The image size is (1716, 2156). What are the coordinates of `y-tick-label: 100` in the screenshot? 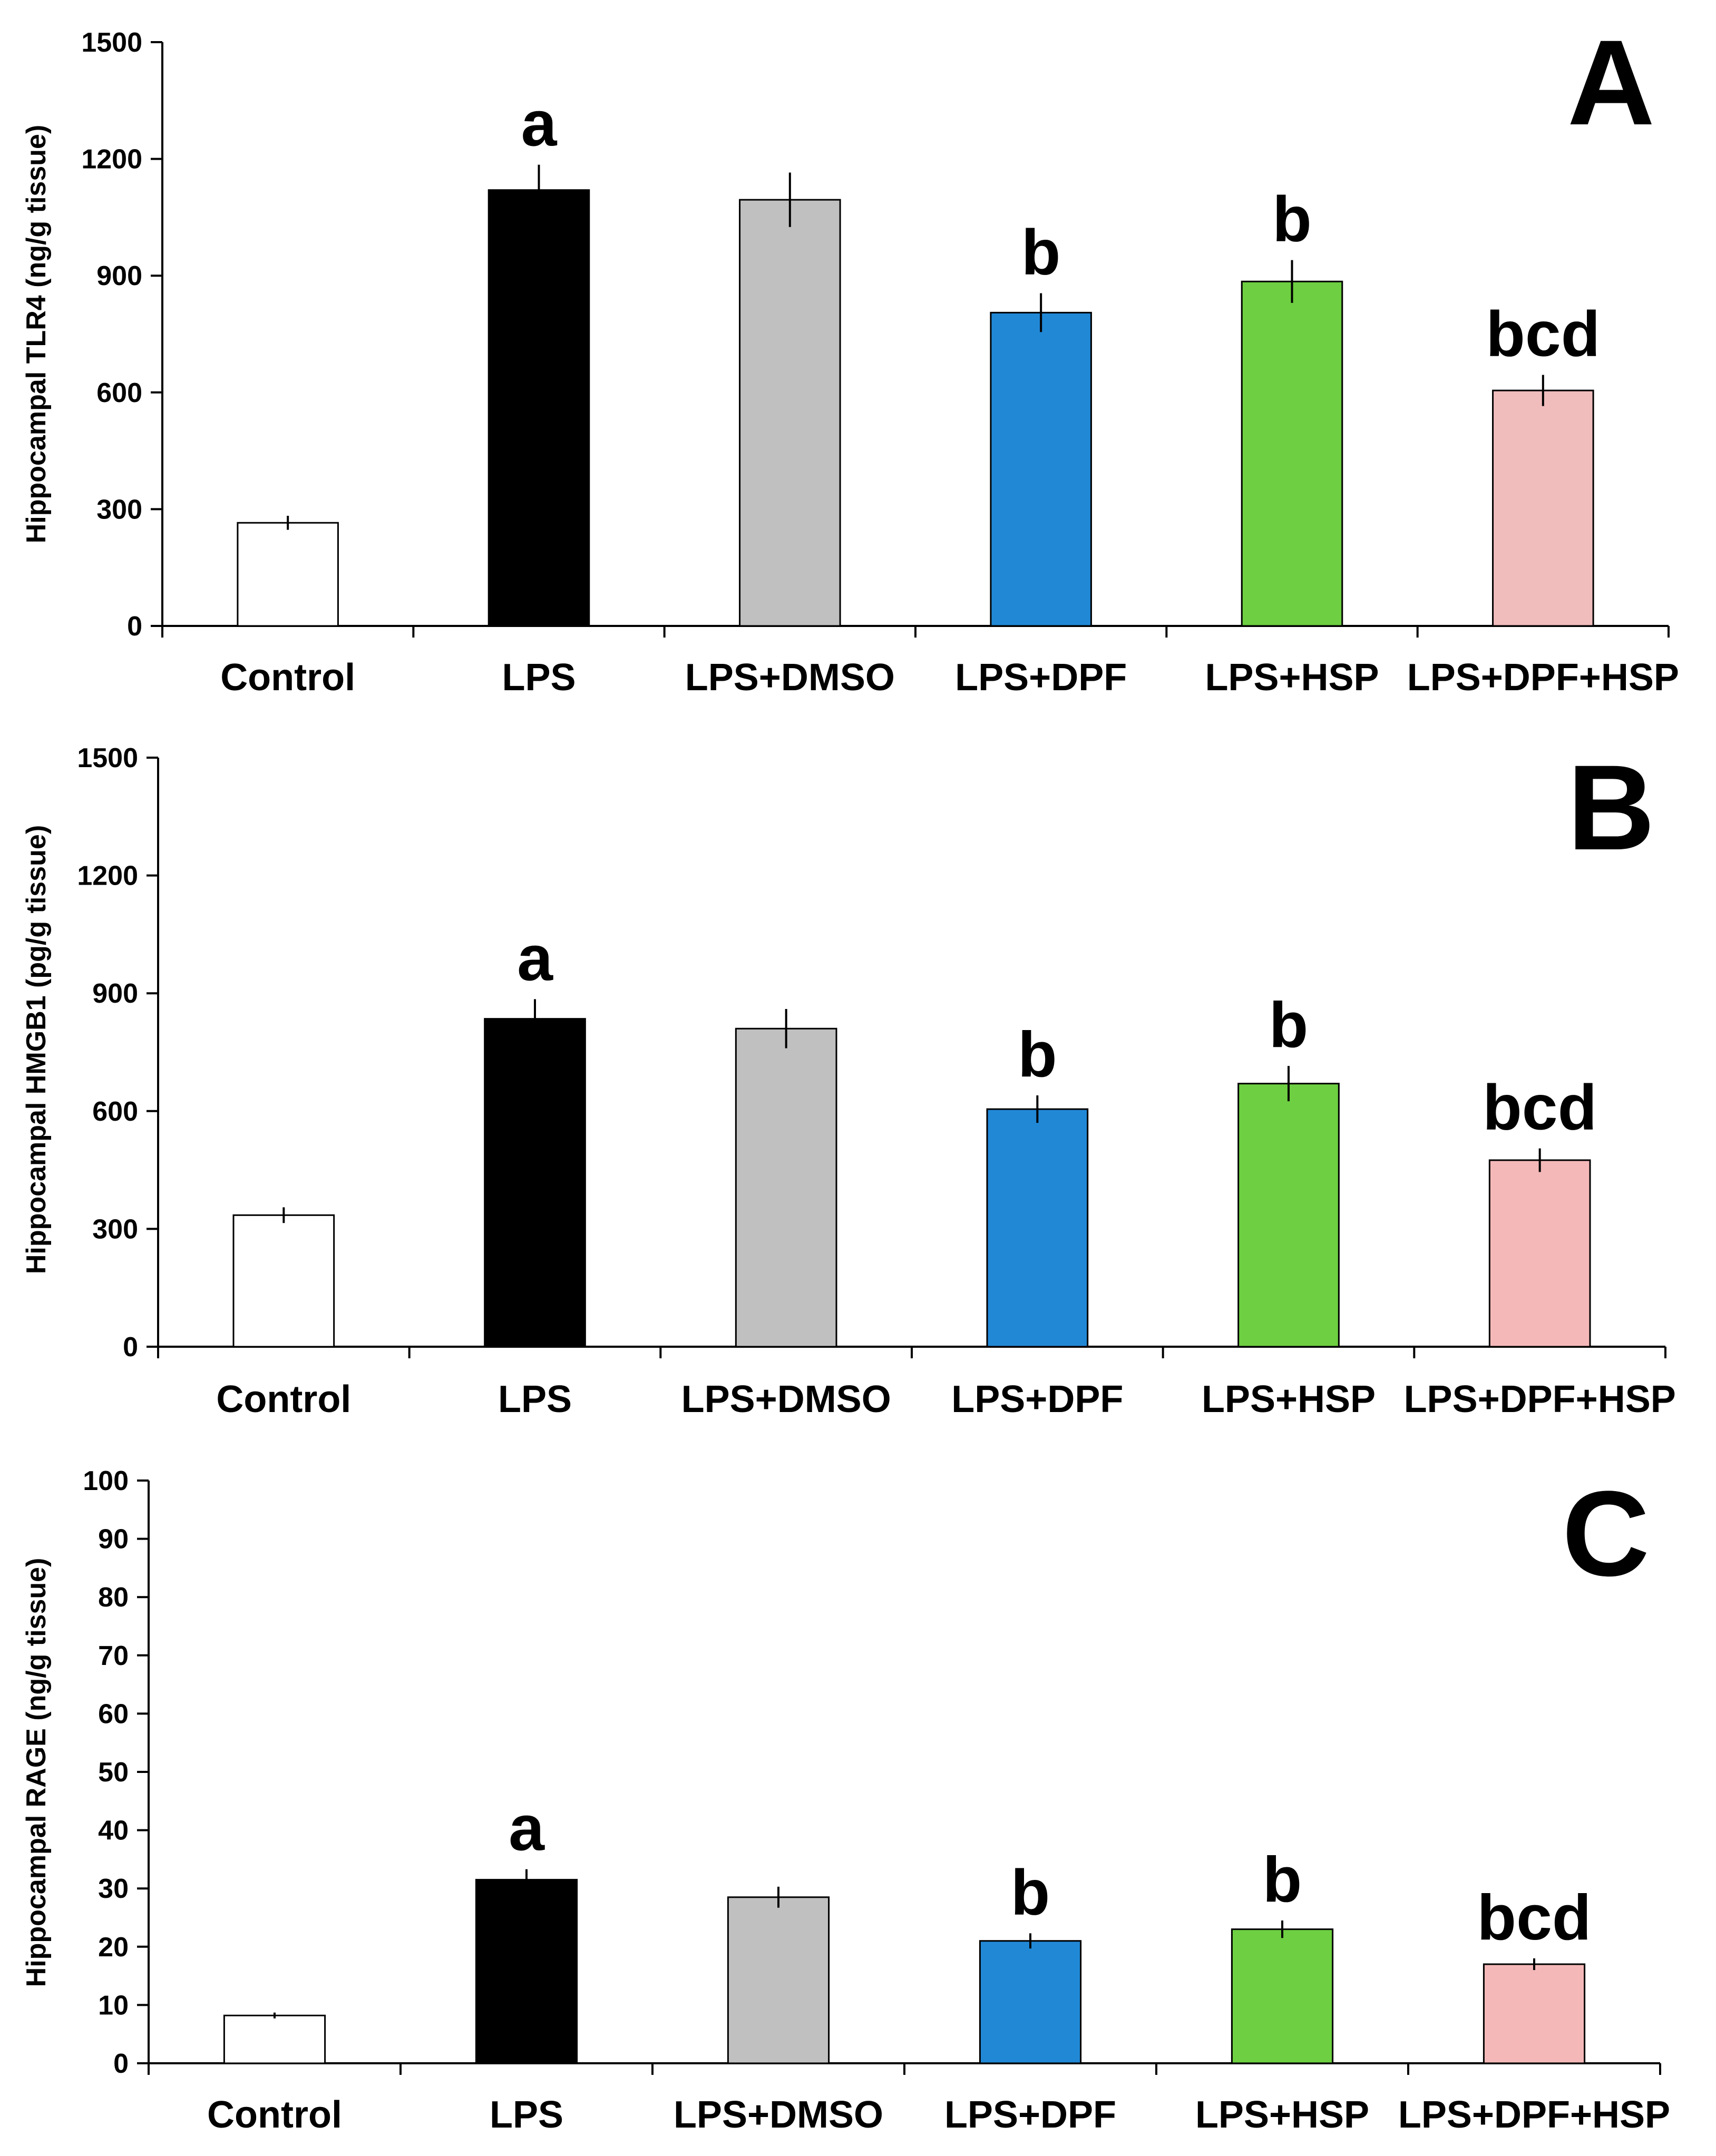 It's located at (106, 1481).